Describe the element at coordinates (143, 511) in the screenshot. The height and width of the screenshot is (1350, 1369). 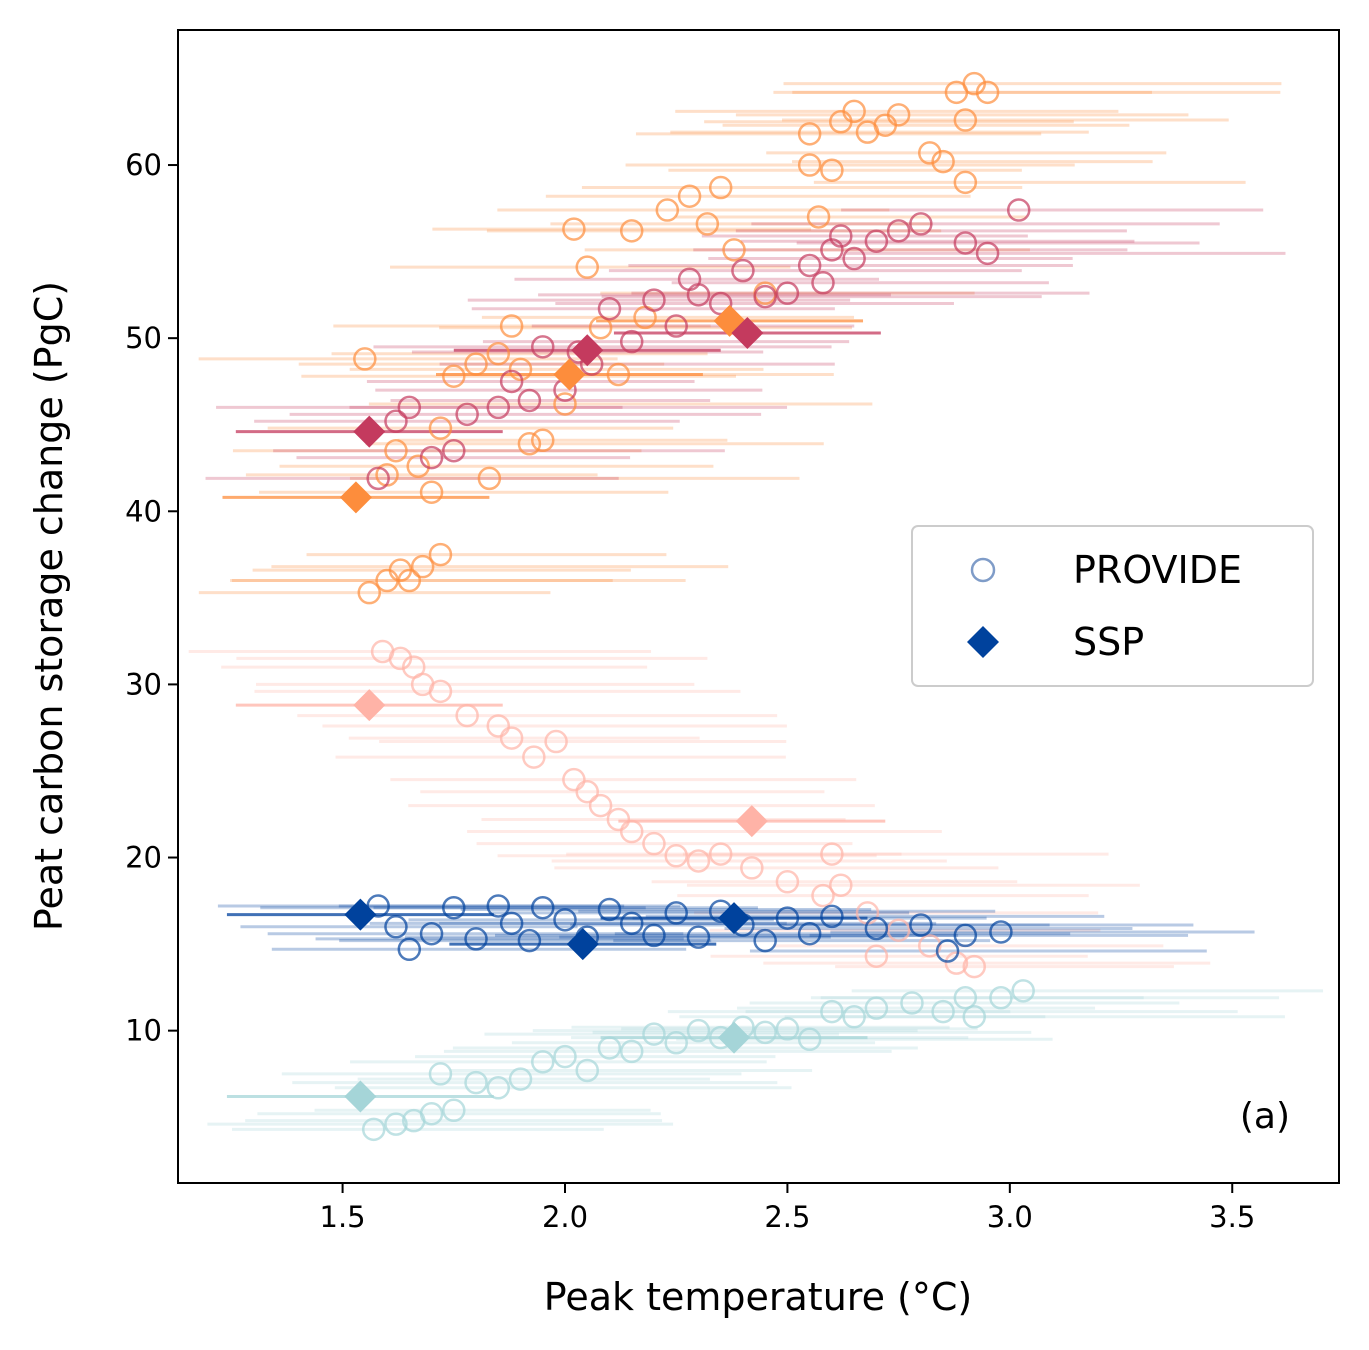
I see `y-tick-label: 40` at that location.